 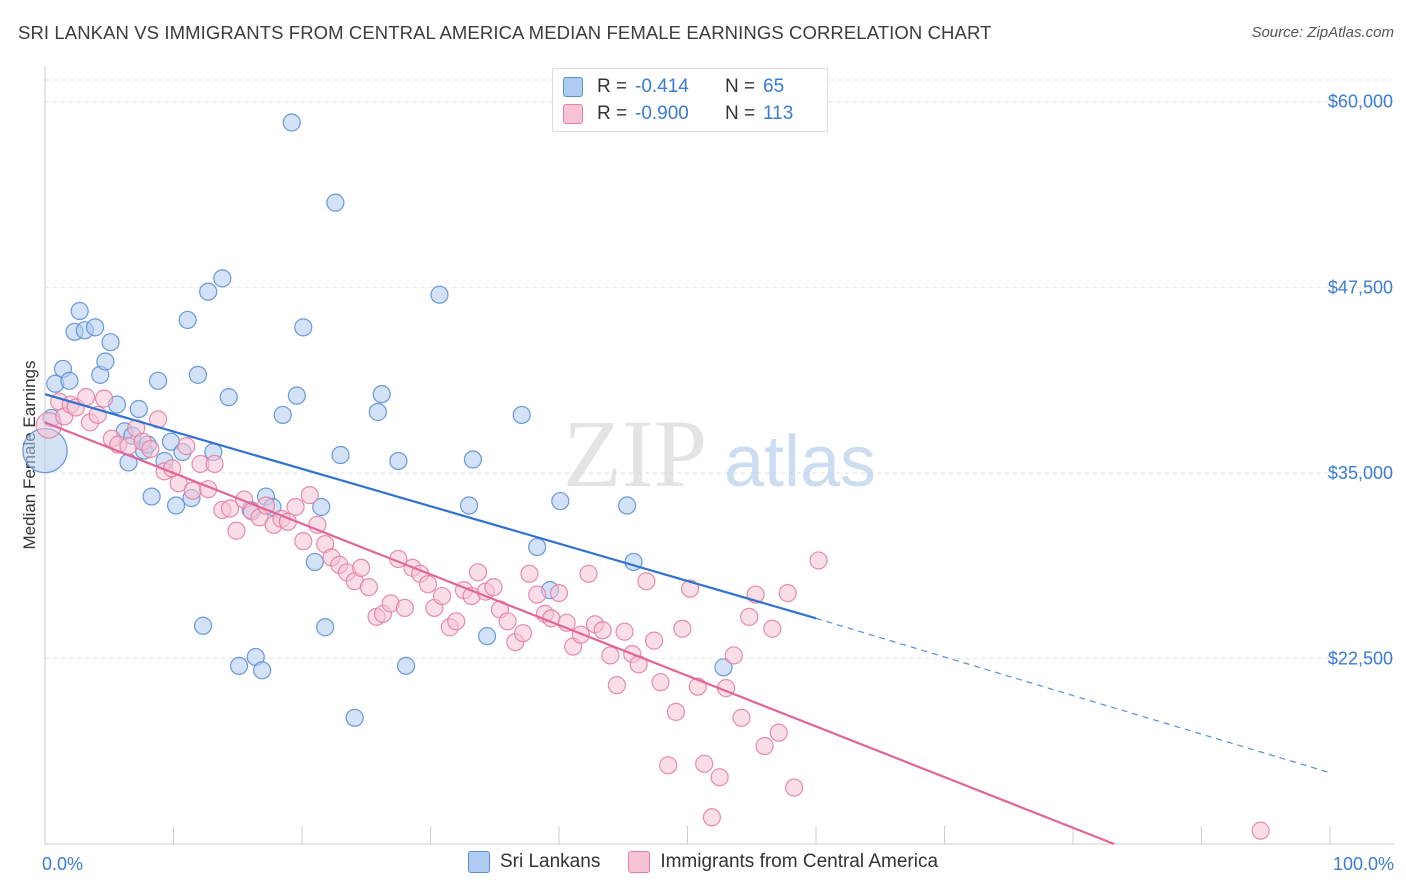 What do you see at coordinates (1360, 473) in the screenshot?
I see `y-tick-label: $35,000` at bounding box center [1360, 473].